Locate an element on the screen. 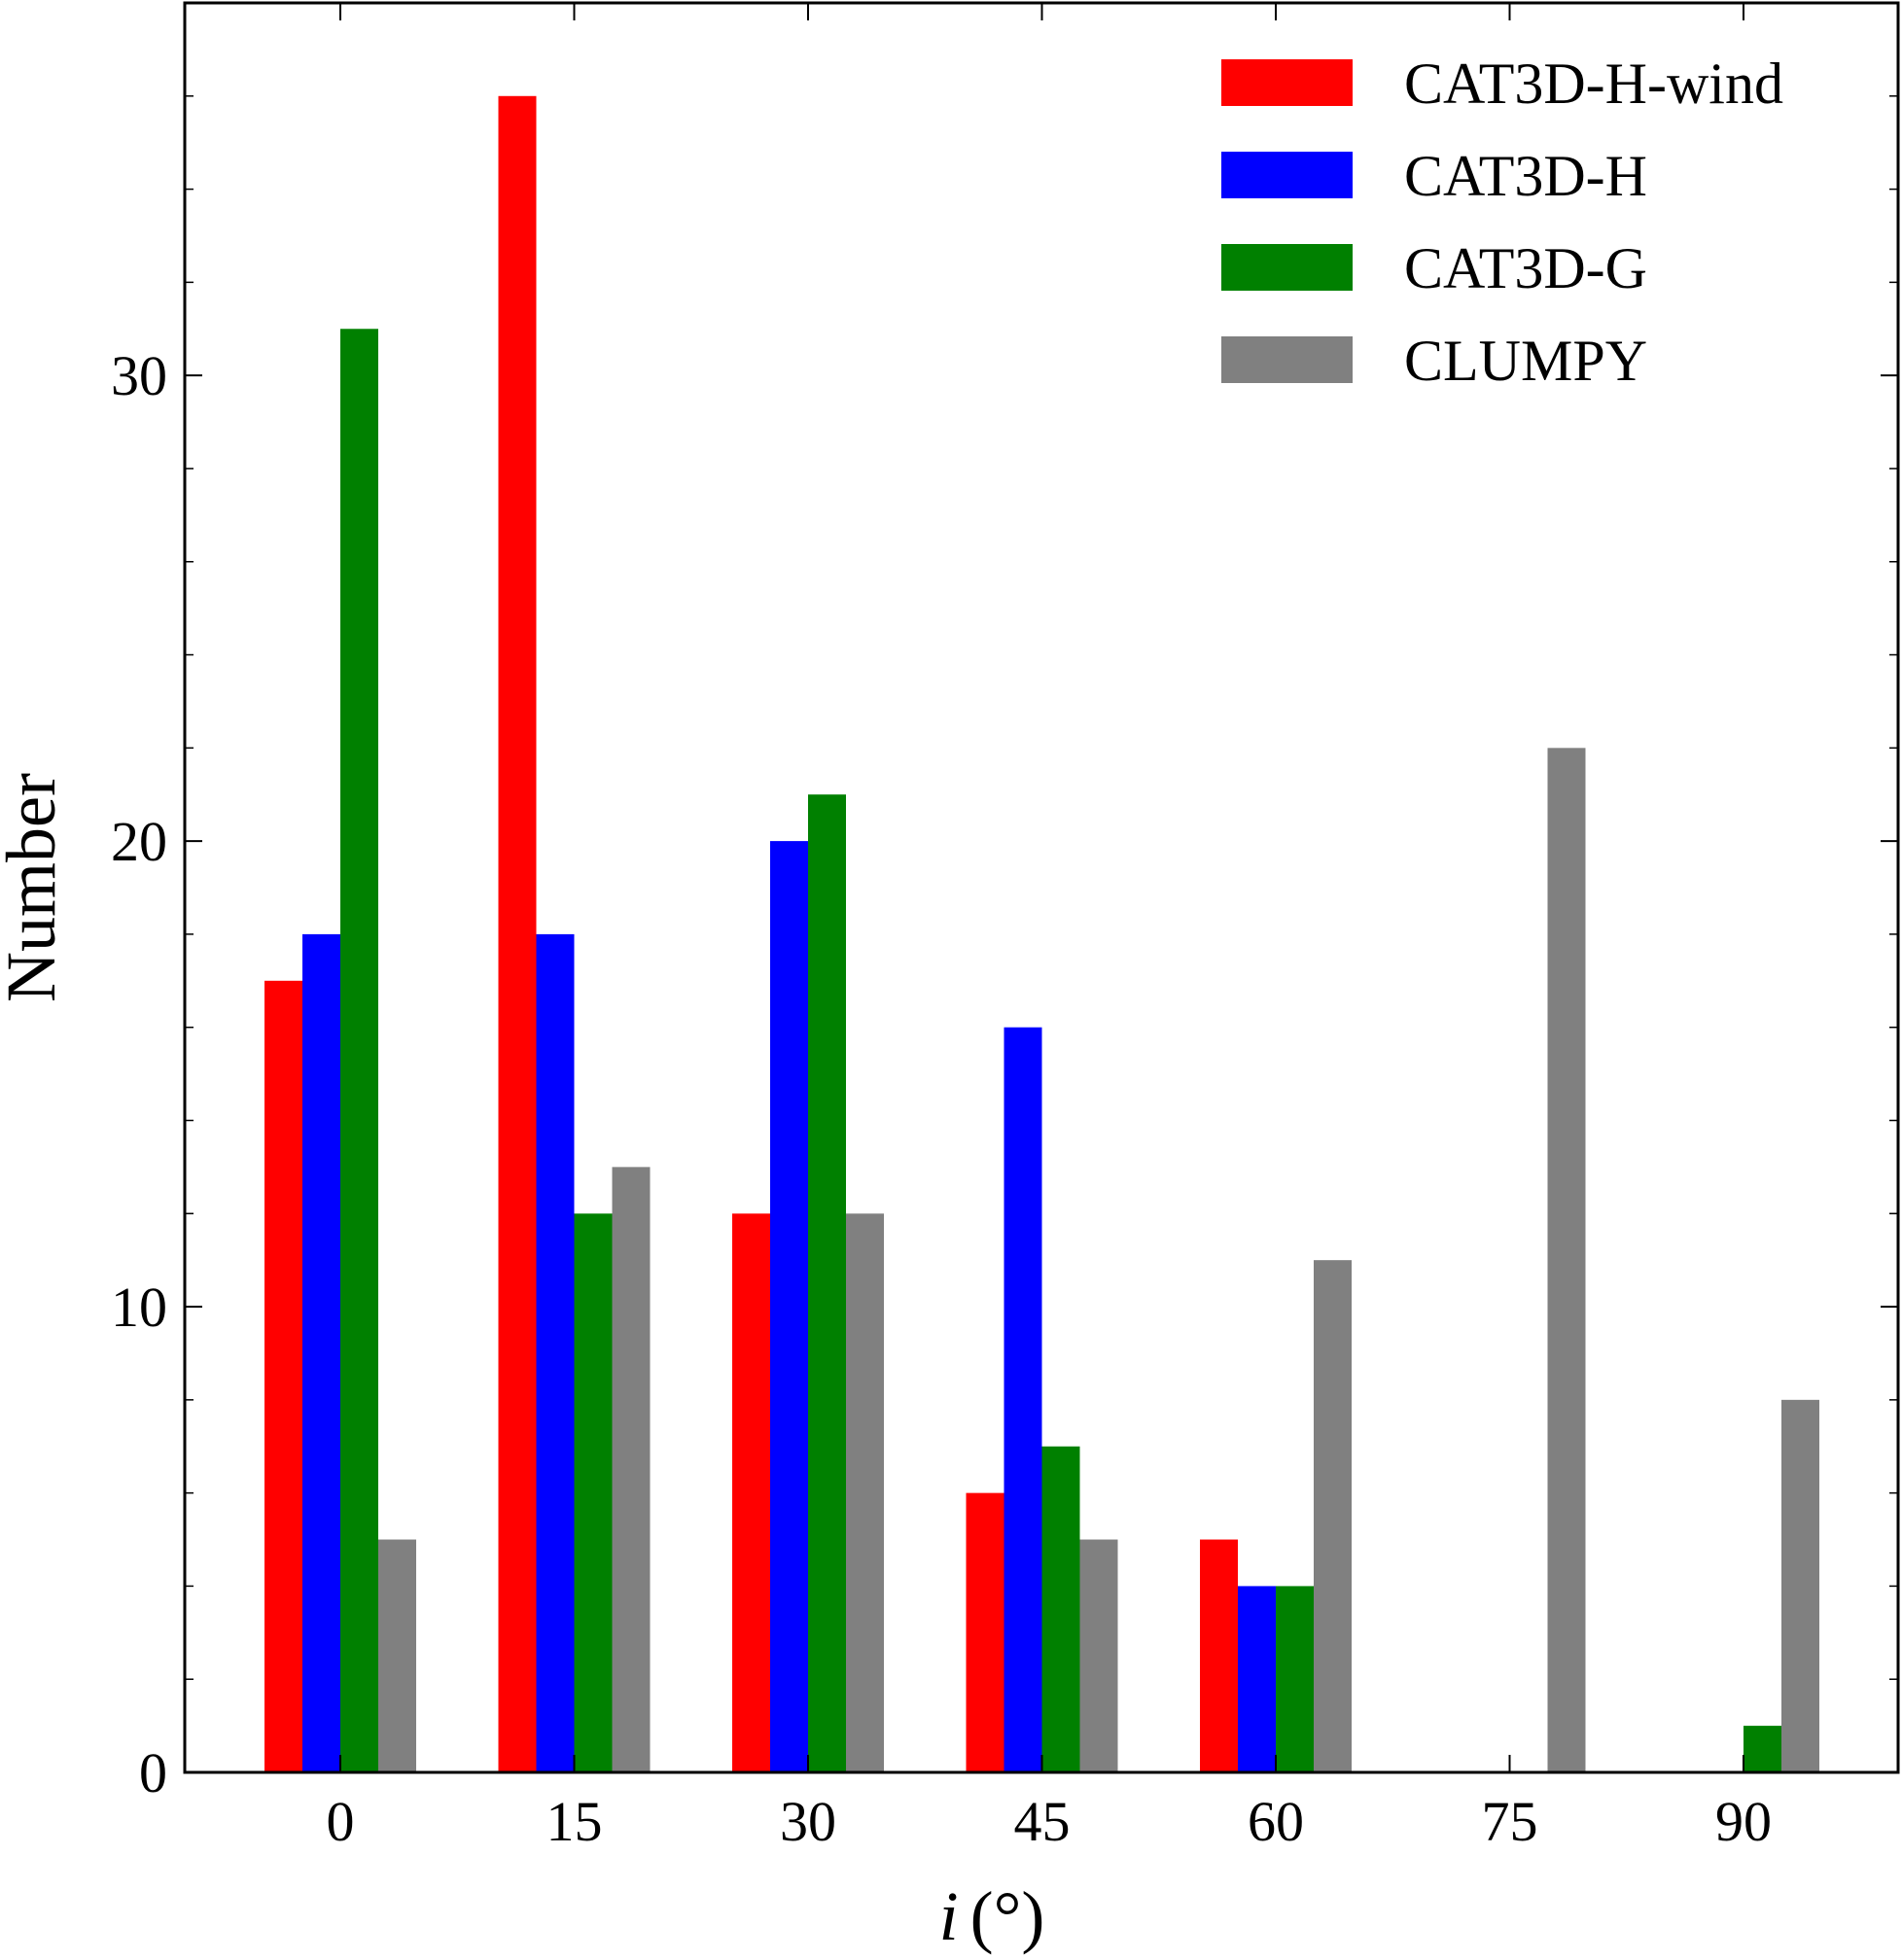 This screenshot has height=1960, width=1902. legend: CAT3D-H-wind CAT3D-H CAT3D-G CLUMPY is located at coordinates (1502, 222).